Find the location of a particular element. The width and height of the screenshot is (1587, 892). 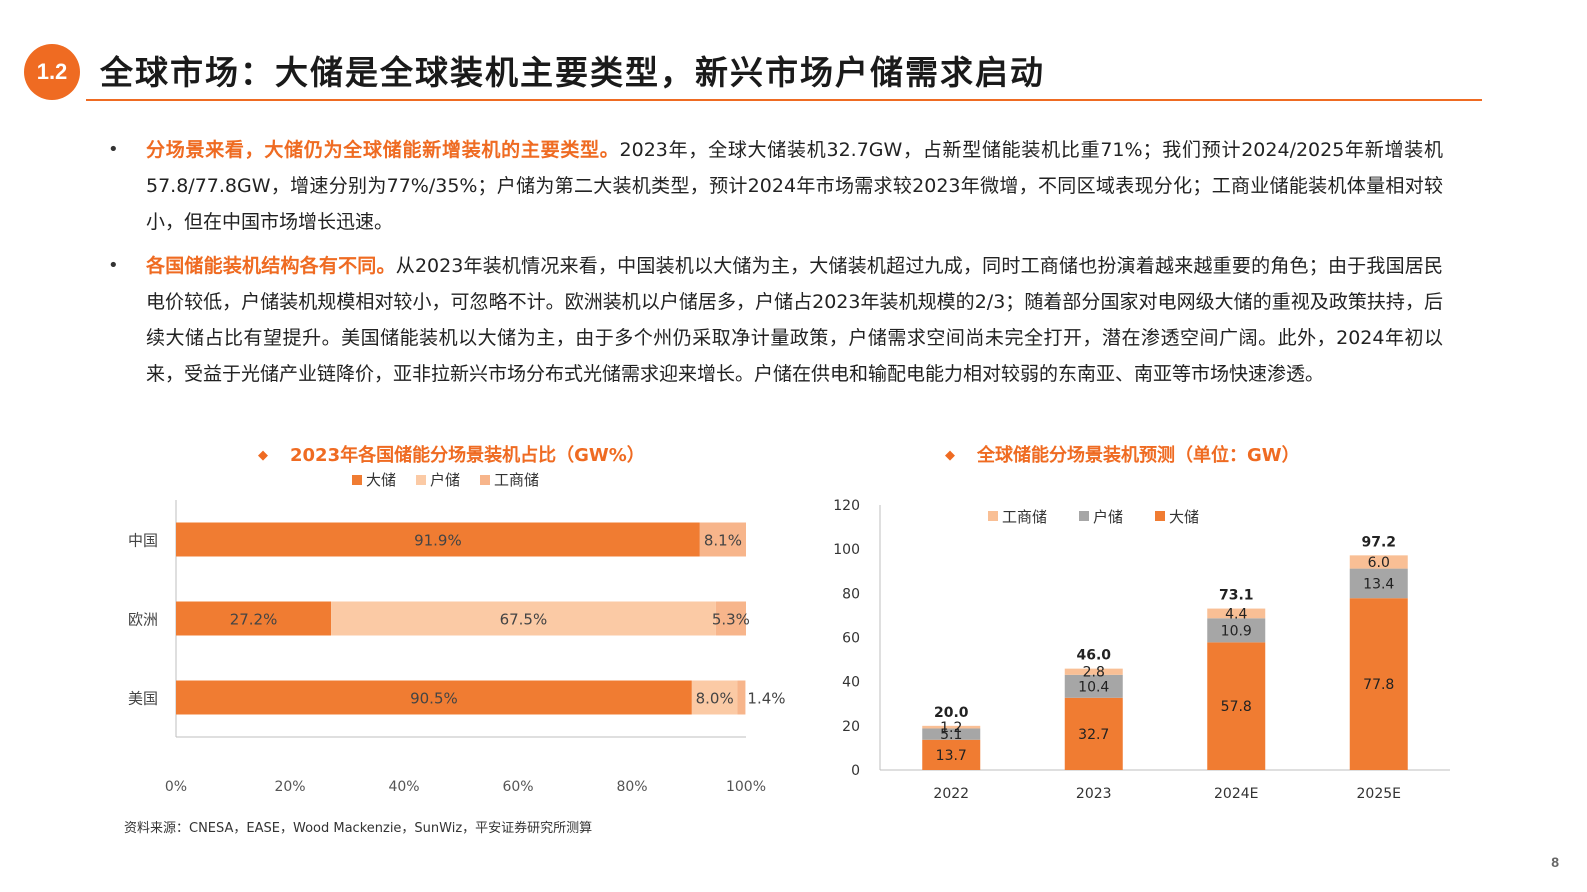

category-label: 美国 is located at coordinates (143, 699).